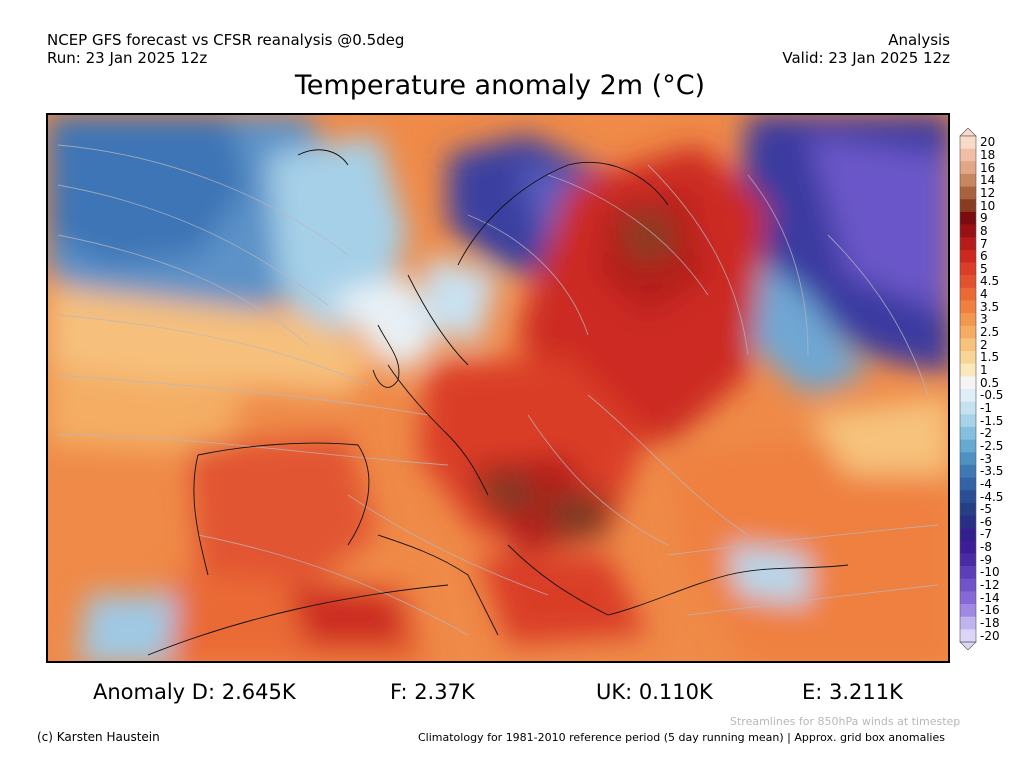 This screenshot has height=768, width=1024. Describe the element at coordinates (986, 483) in the screenshot. I see `colorbar-label: -4` at that location.